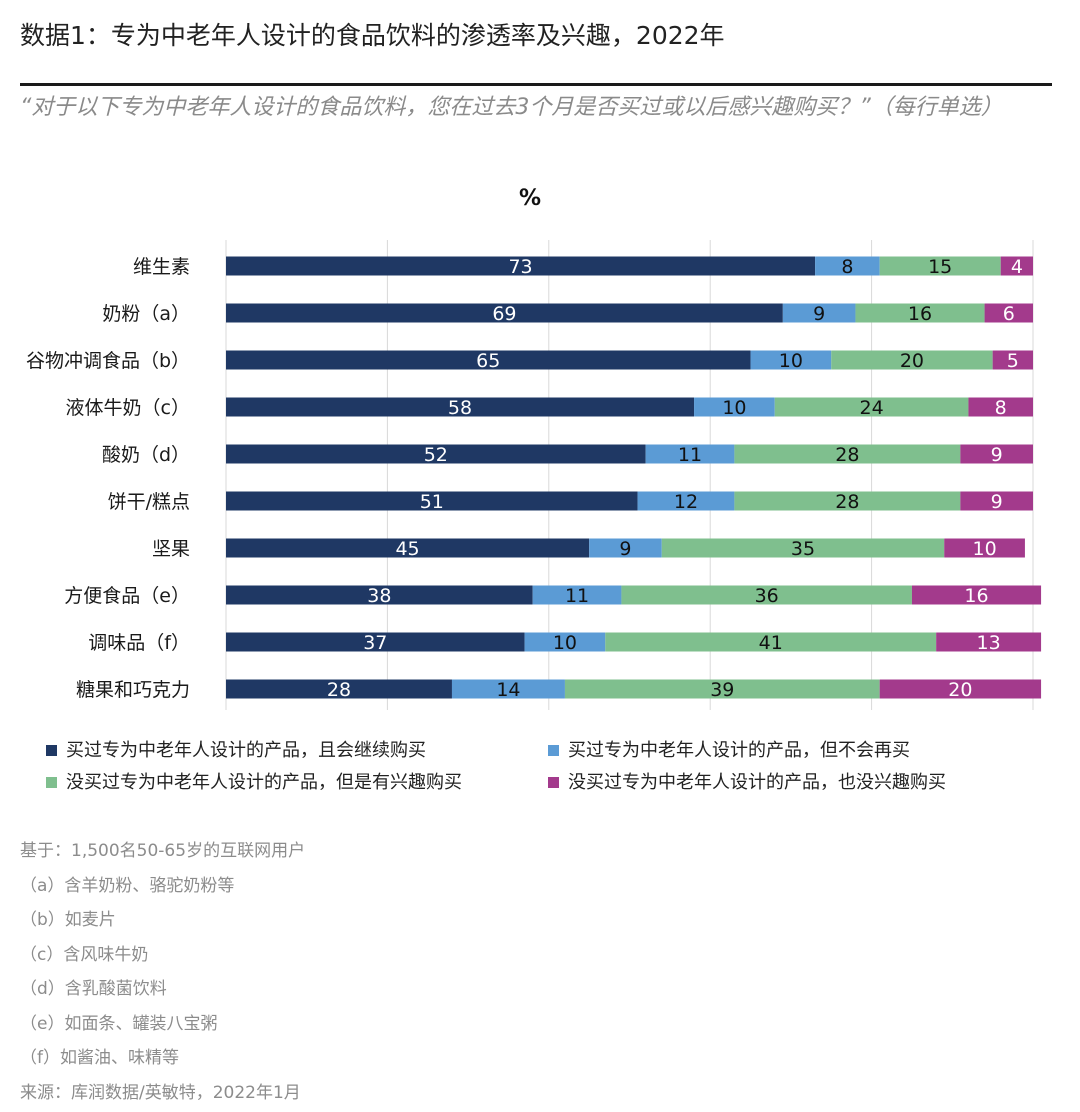  Describe the element at coordinates (133, 690) in the screenshot. I see `category-label: 糖果和巧克力` at that location.